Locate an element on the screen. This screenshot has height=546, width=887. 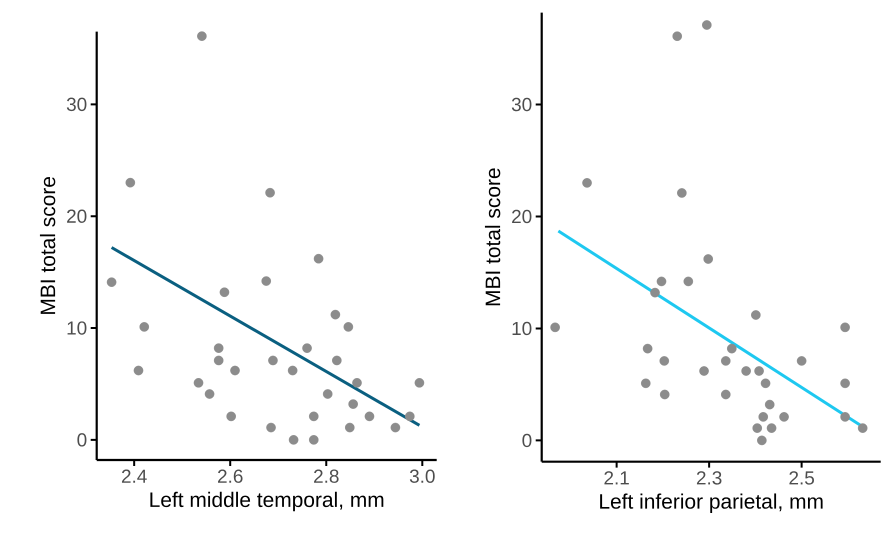
x-tick-label: 2.6 is located at coordinates (230, 476).